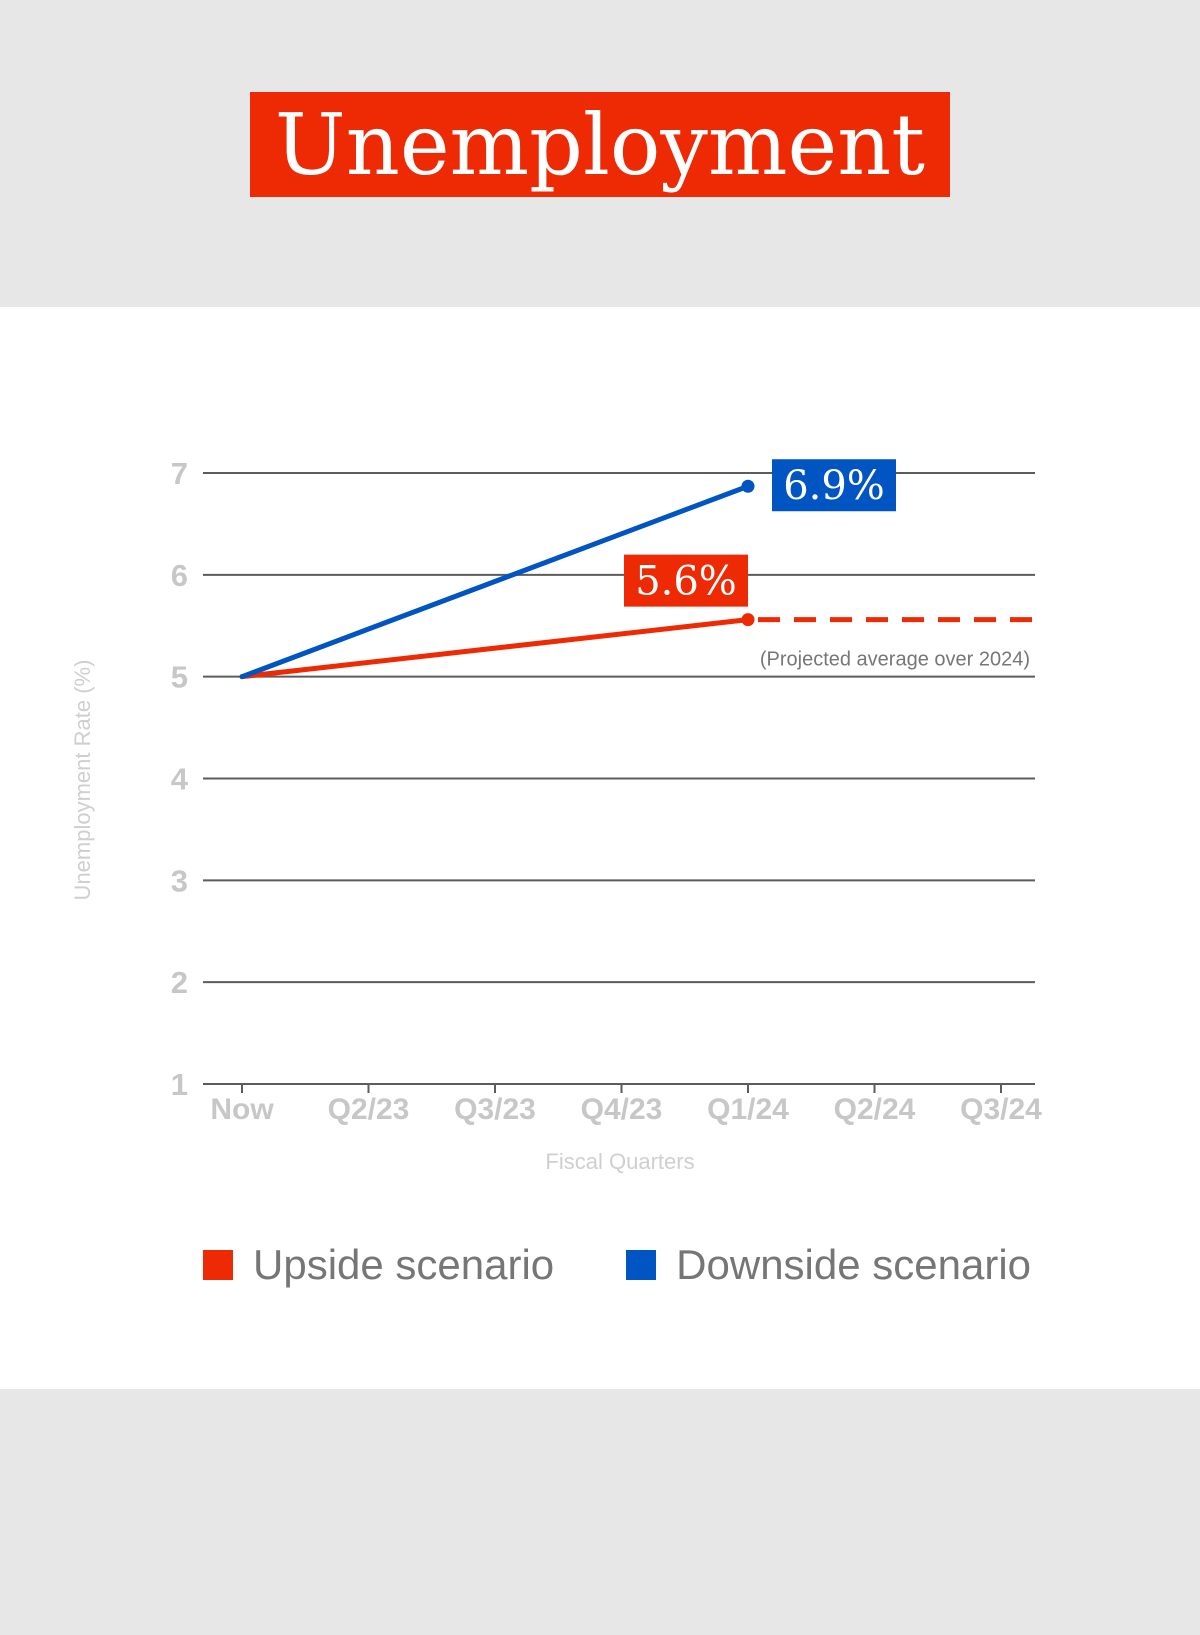 This screenshot has height=1635, width=1200. What do you see at coordinates (622, 1109) in the screenshot?
I see `x-tick-label: Q4/23` at bounding box center [622, 1109].